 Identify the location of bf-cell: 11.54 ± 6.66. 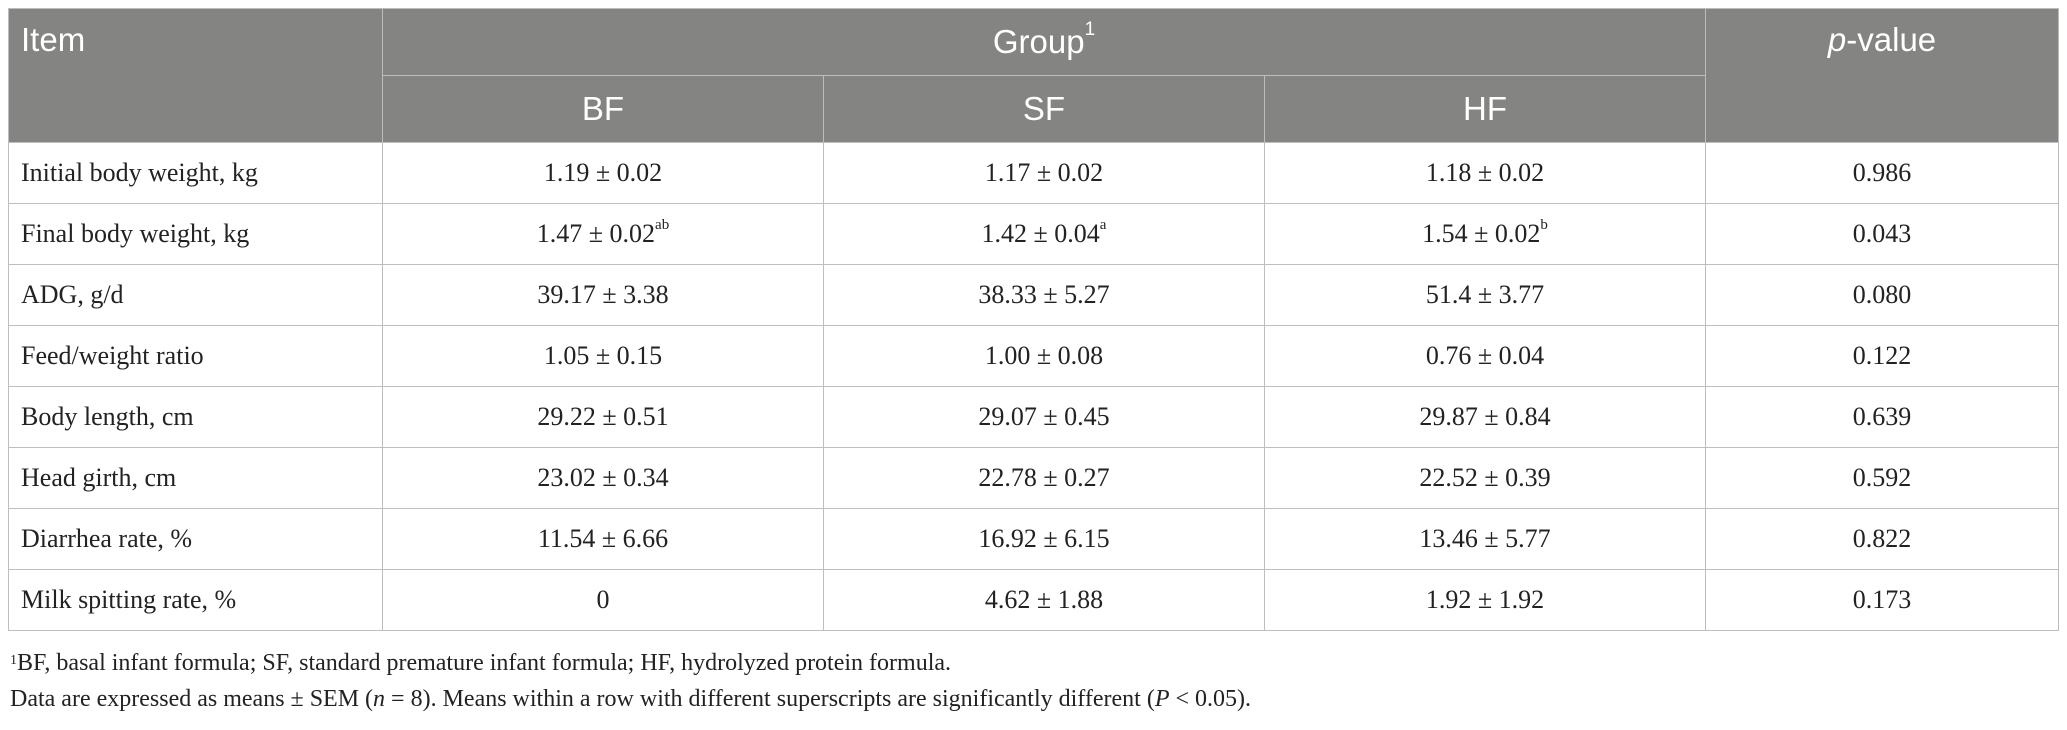
(603, 539).